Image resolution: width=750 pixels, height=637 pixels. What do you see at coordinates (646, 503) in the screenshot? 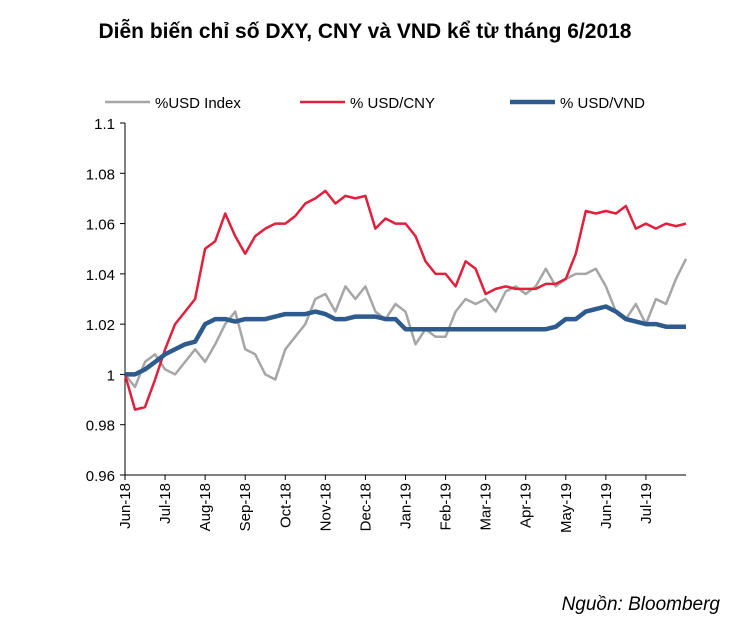
I see `x-tick-label: Jul-19` at bounding box center [646, 503].